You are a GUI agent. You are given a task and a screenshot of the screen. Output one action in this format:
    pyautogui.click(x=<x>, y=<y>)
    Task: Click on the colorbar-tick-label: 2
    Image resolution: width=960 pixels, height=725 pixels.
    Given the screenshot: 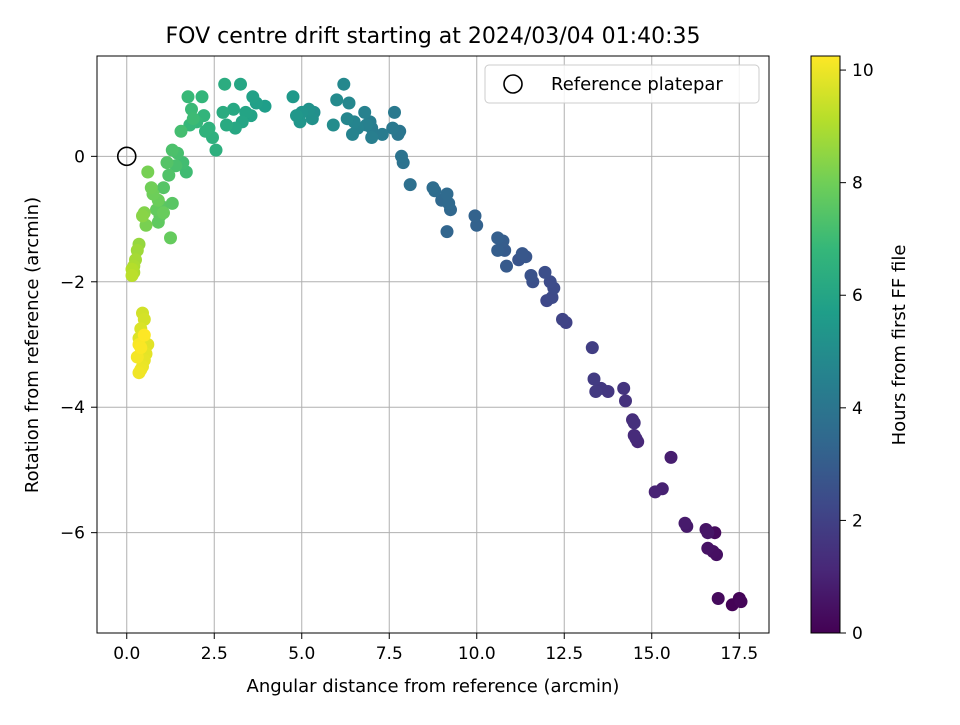 What is the action you would take?
    pyautogui.click(x=857, y=521)
    